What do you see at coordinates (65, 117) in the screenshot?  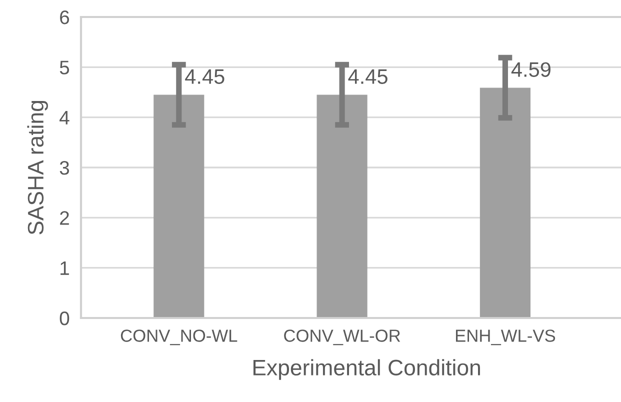 I see `y-tick-label: 4` at bounding box center [65, 117].